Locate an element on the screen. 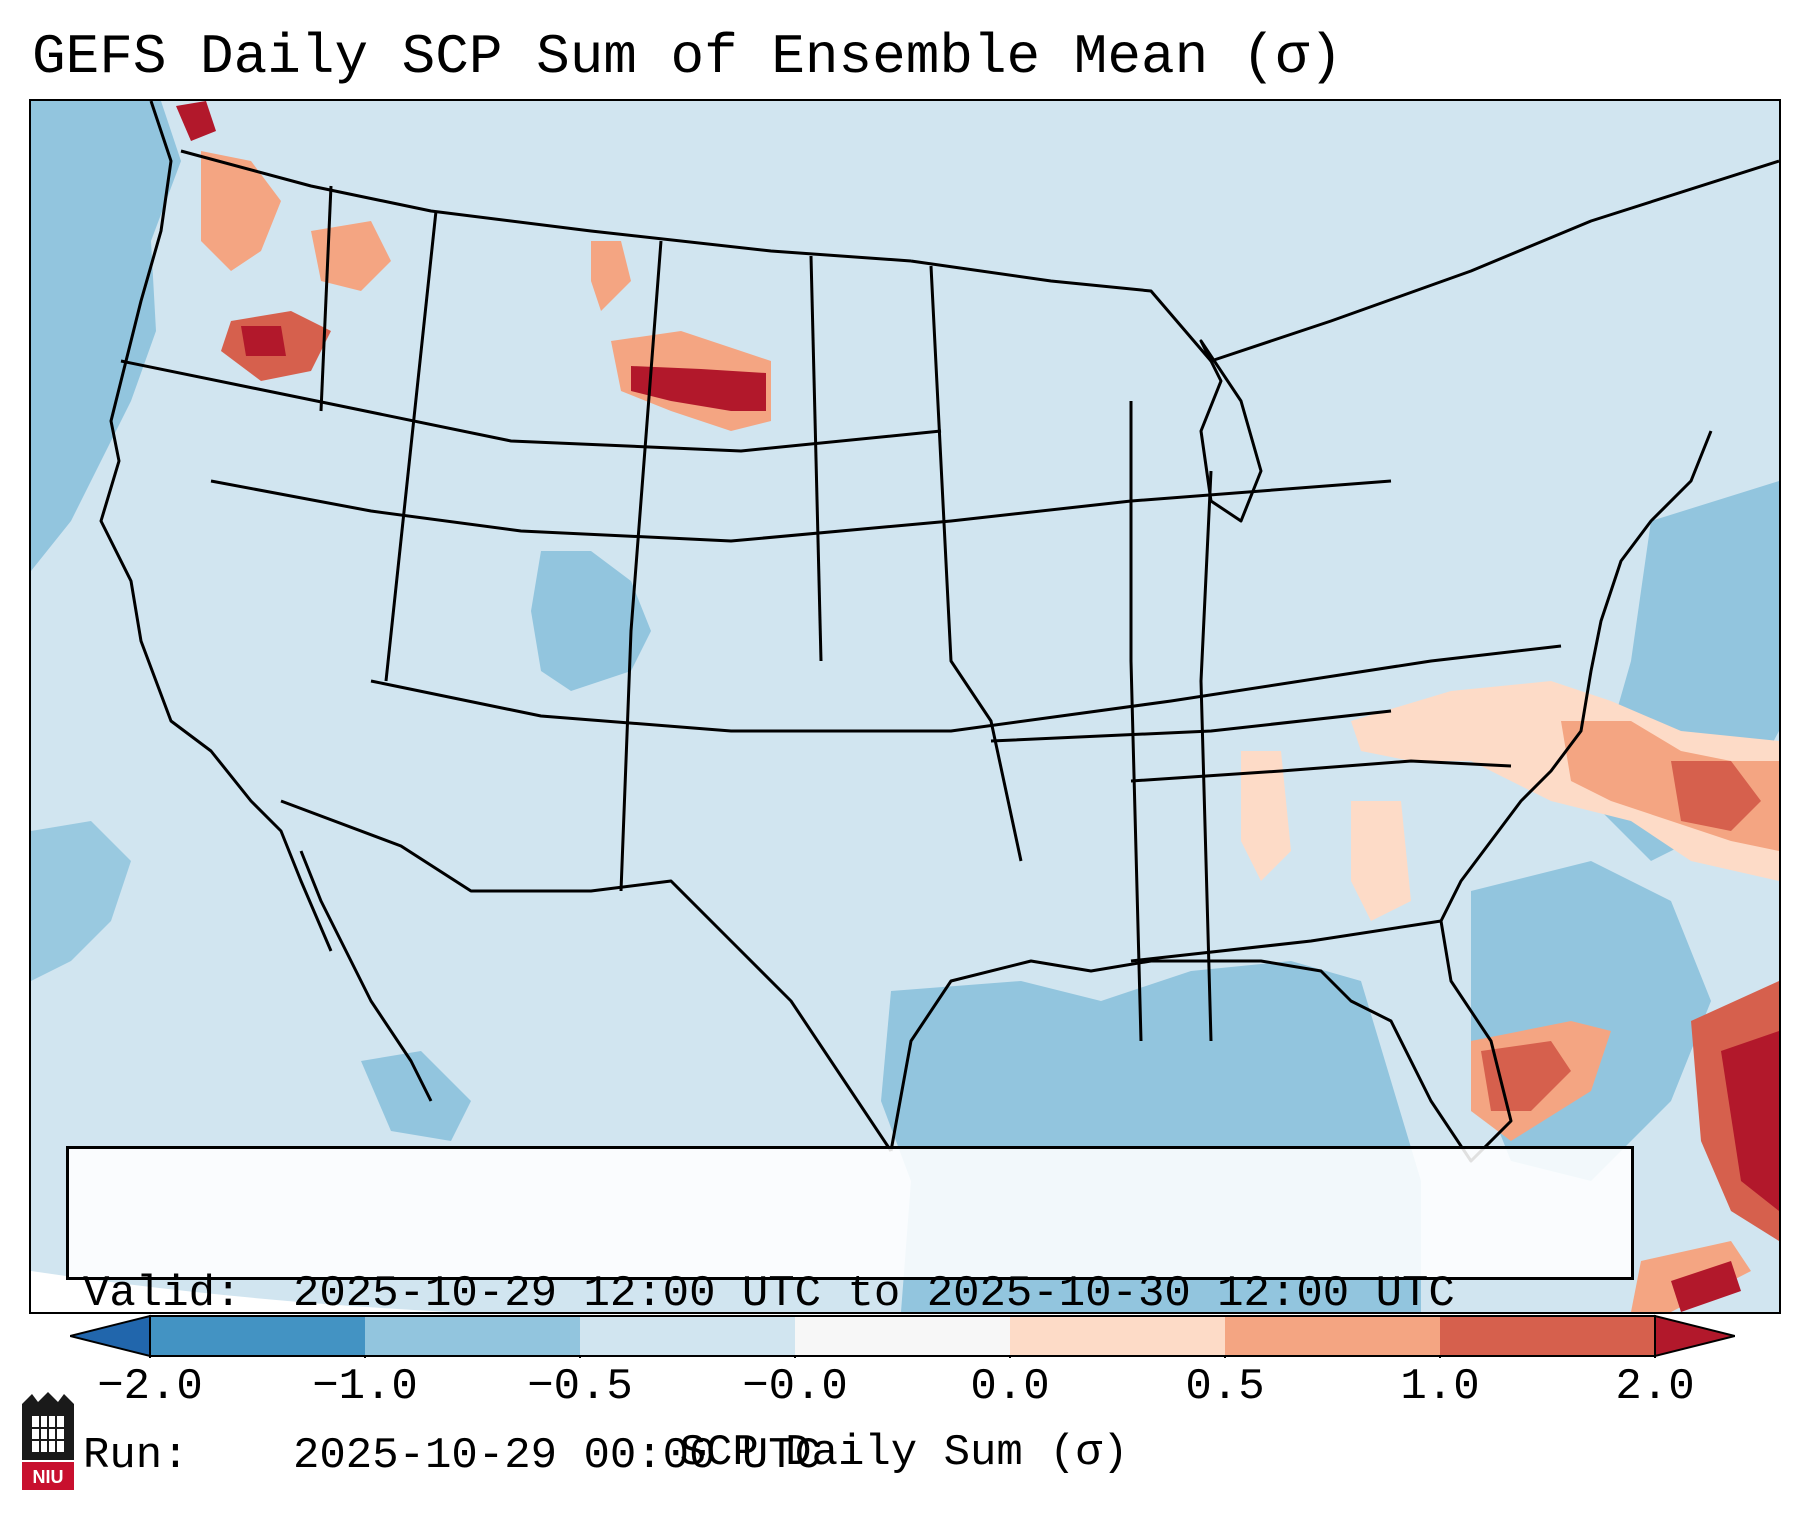  pacific-anomaly-south is located at coordinates (81, 901).